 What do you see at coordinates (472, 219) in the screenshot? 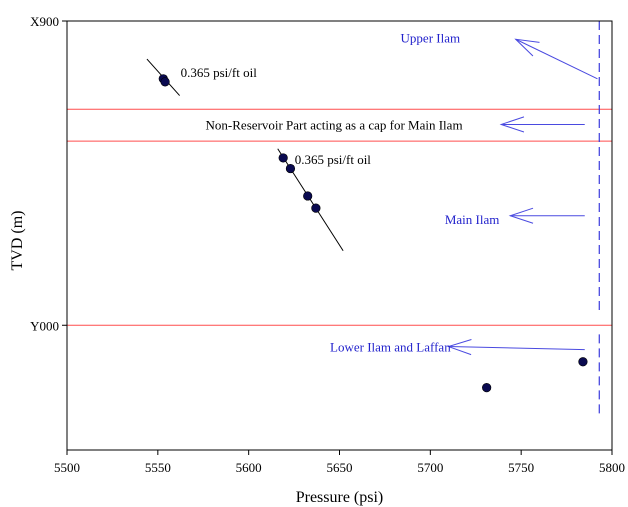
I see `zone-label: Main Ilam` at bounding box center [472, 219].